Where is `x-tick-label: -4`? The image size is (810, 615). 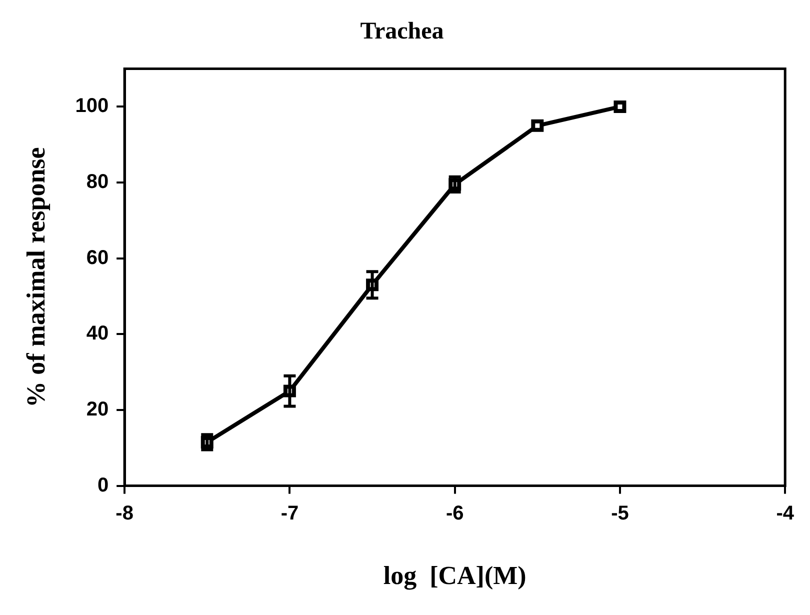 x-tick-label: -4 is located at coordinates (785, 513).